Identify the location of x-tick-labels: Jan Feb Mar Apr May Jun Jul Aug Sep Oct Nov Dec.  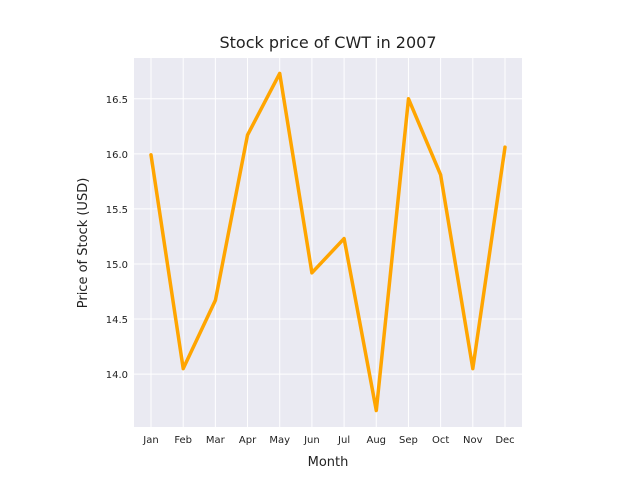
(328, 440).